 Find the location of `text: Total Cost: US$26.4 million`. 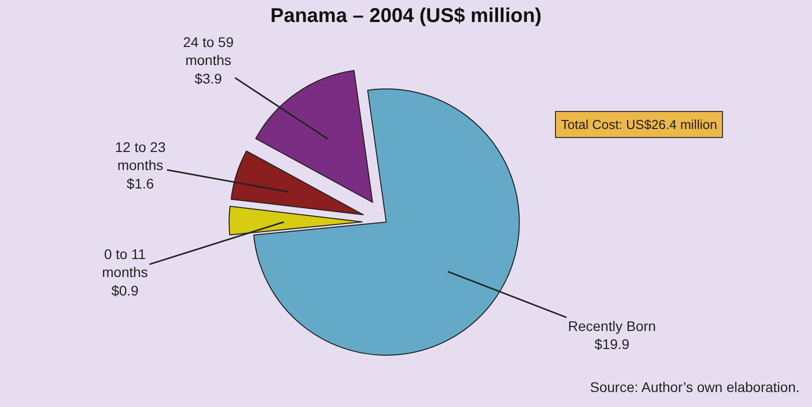

text: Total Cost: US$26.4 million is located at coordinates (639, 124).